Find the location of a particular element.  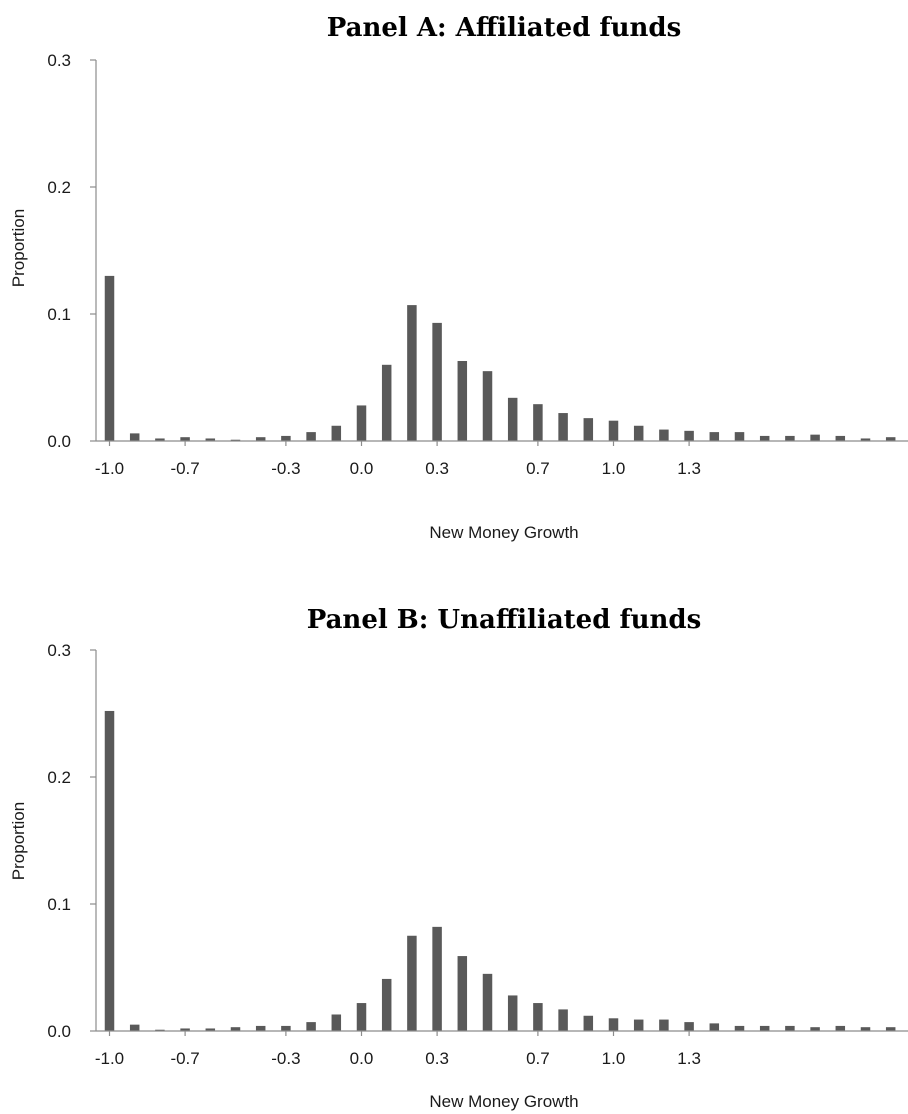

panel-b-y-tick-label: 0.3 is located at coordinates (59, 650).